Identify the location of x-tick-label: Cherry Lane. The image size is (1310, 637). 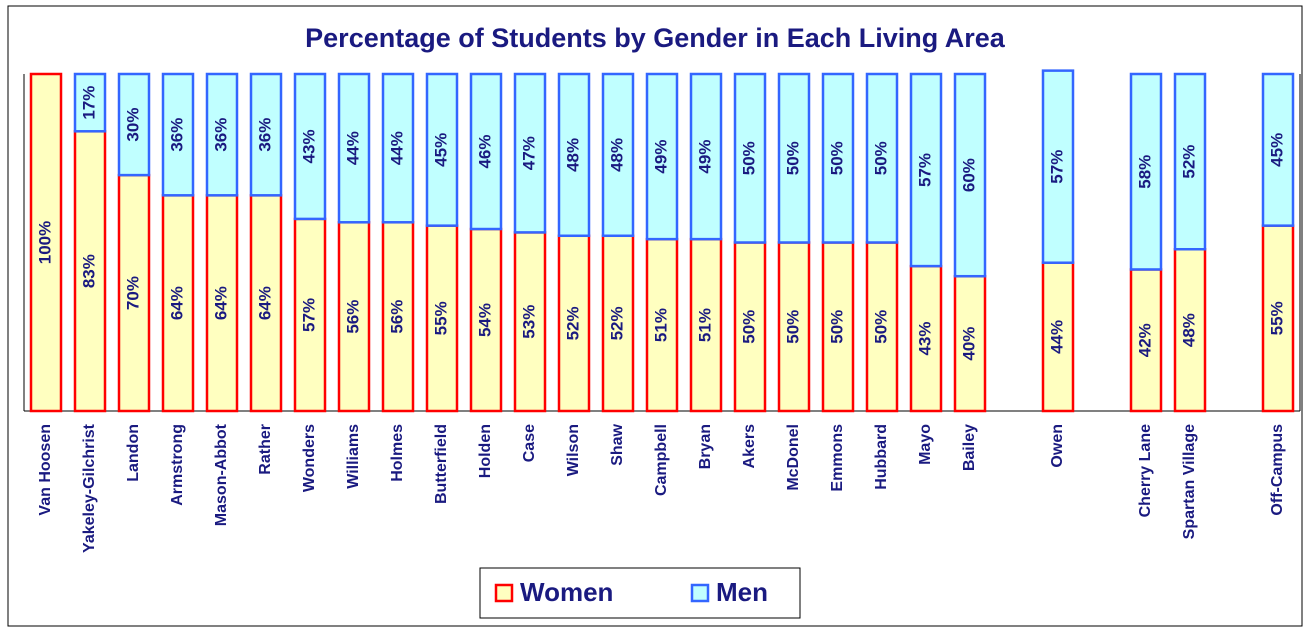
(1145, 470).